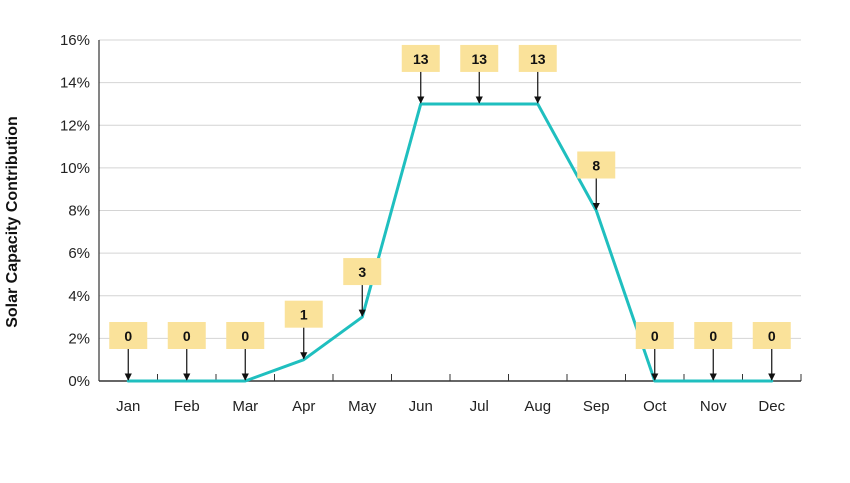 The image size is (850, 483). I want to click on data-label-callout: 3, so click(362, 287).